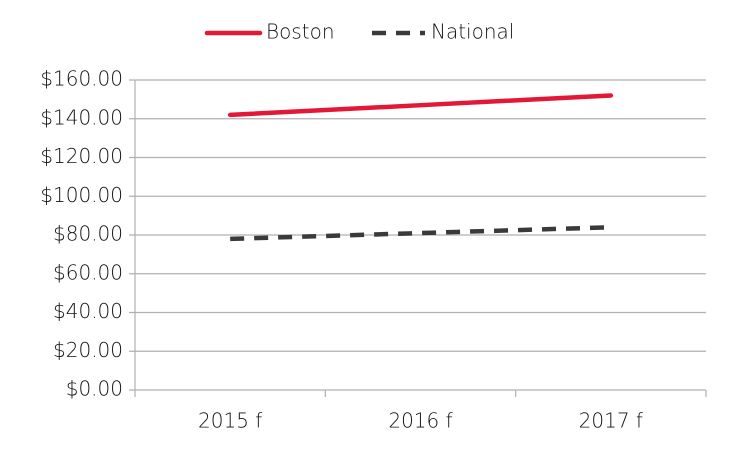 Image resolution: width=729 pixels, height=450 pixels. I want to click on y-tick-label: $140.00, so click(81, 117).